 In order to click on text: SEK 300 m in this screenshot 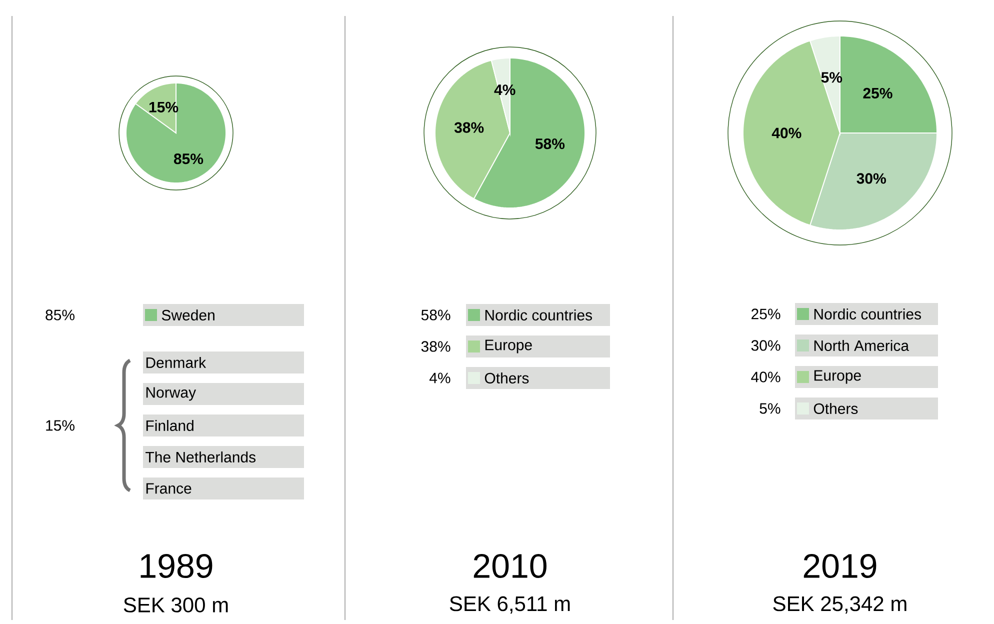, I will do `click(176, 605)`.